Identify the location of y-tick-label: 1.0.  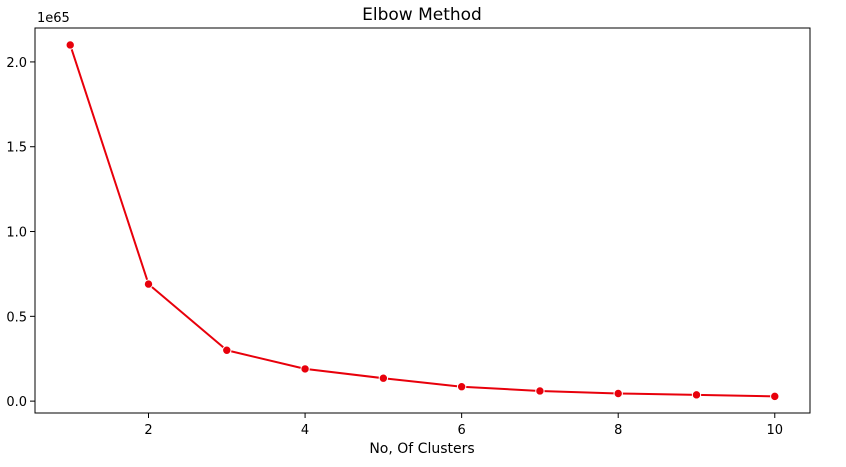
(16, 233).